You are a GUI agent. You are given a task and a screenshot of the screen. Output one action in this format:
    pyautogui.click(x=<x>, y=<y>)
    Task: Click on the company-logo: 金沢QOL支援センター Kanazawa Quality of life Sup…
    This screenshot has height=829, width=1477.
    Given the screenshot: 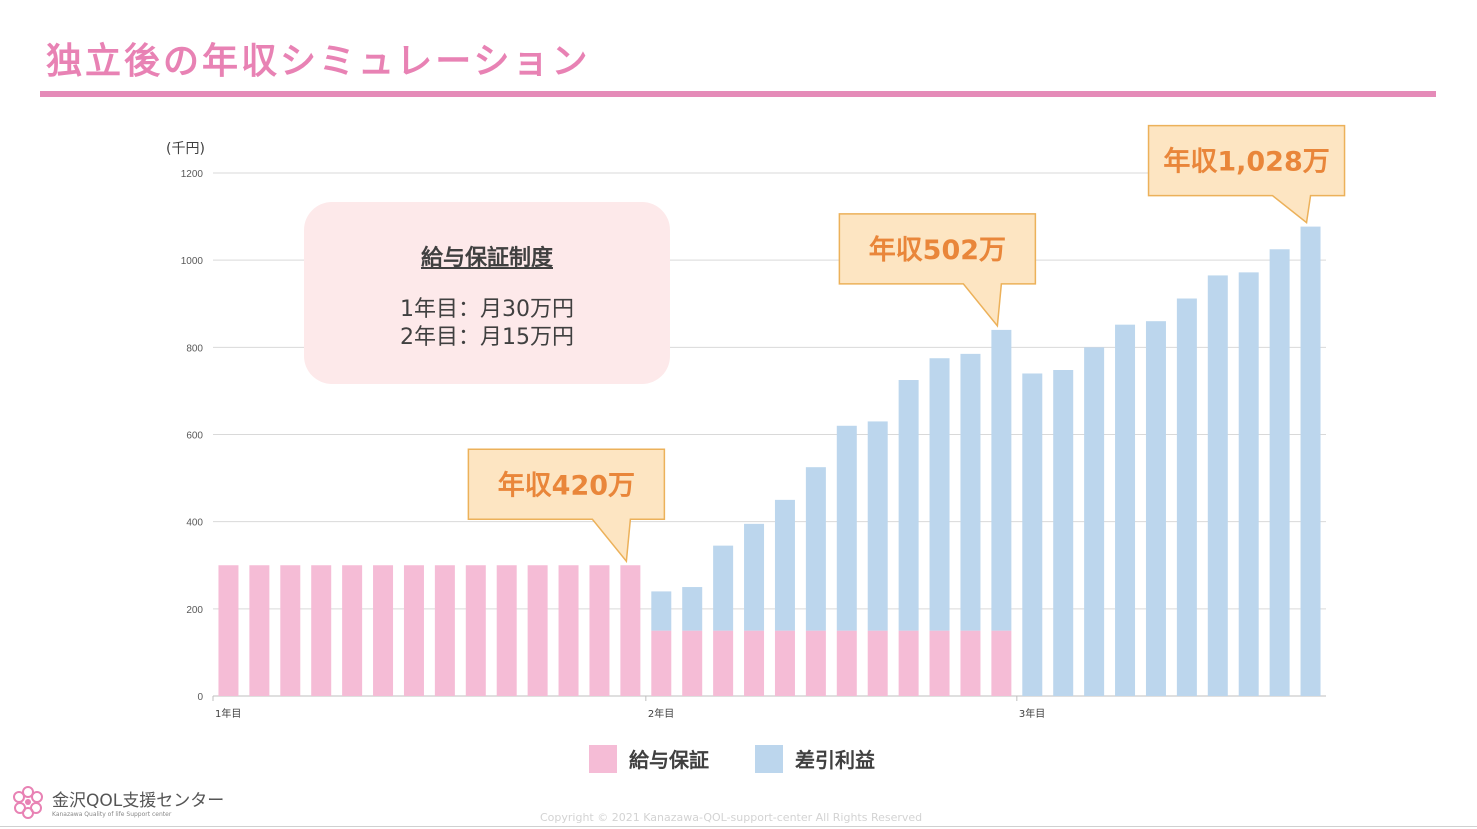 What is the action you would take?
    pyautogui.click(x=117, y=802)
    